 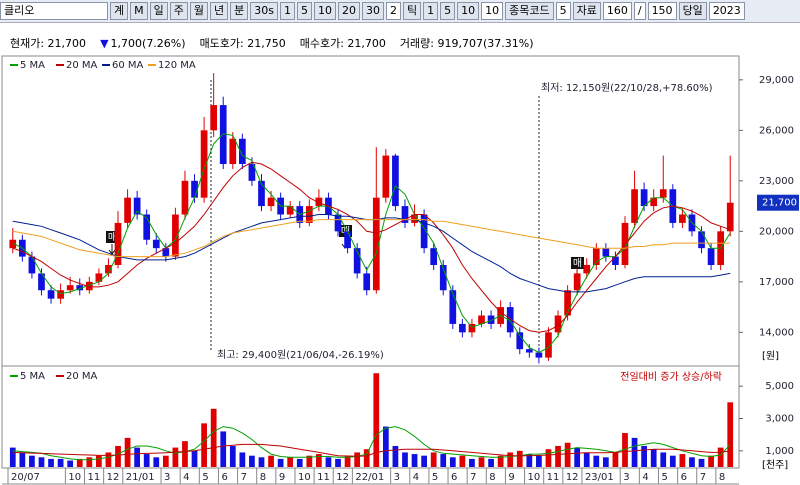 I want to click on period-button: 주, so click(x=178, y=11).